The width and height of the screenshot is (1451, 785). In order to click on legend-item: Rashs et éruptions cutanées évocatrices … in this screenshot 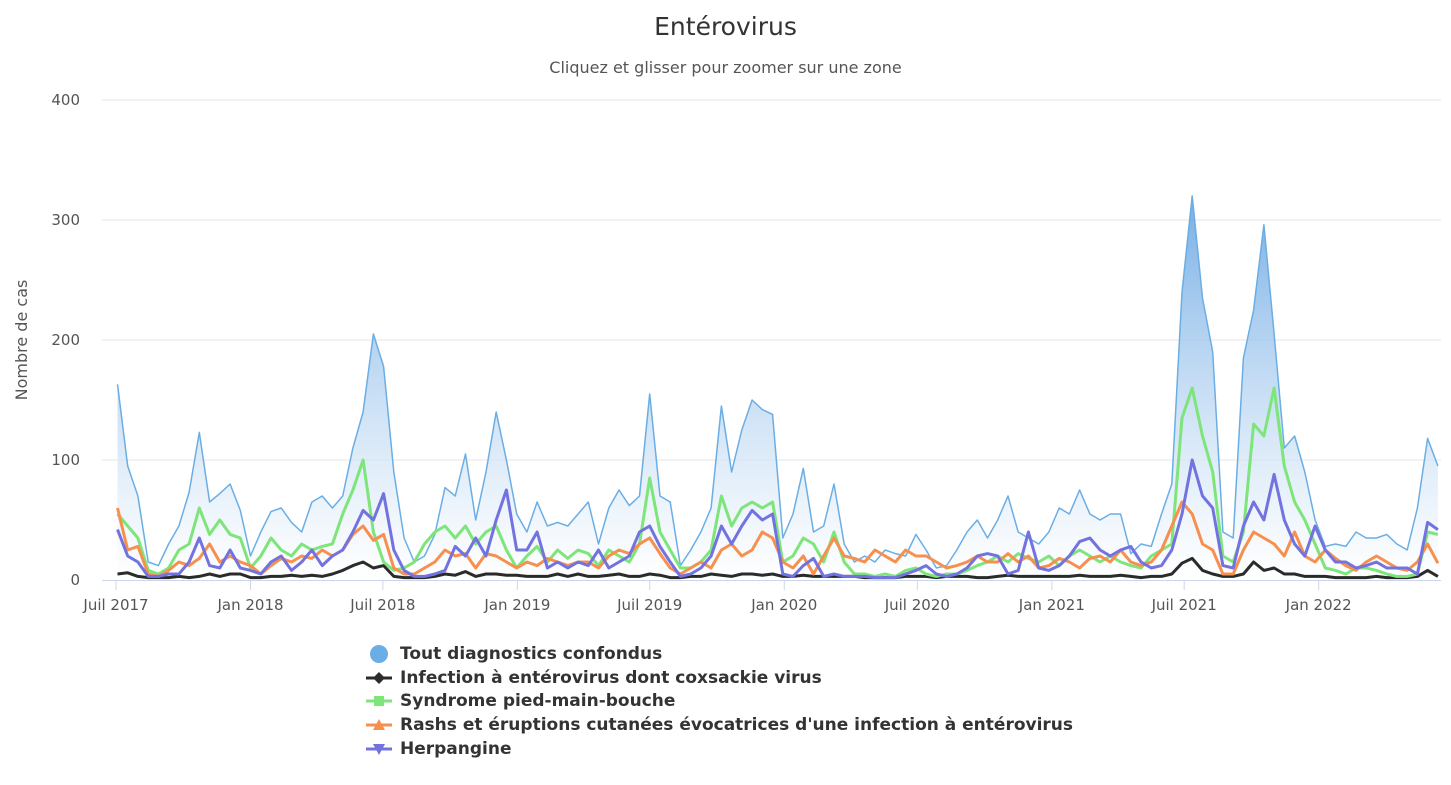, I will do `click(719, 725)`.